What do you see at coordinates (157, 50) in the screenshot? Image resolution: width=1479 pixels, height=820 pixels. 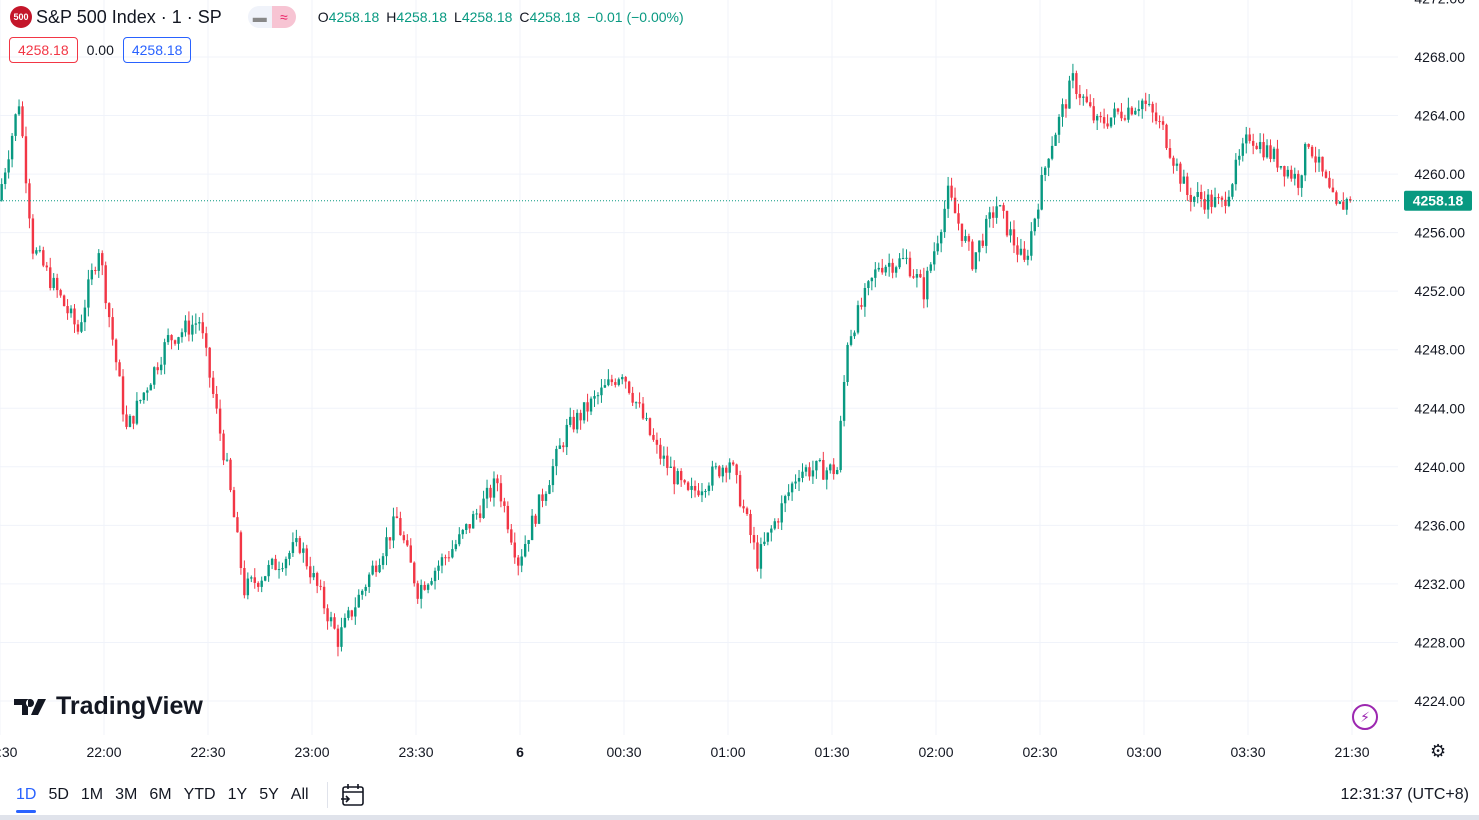 I see `ask-price: 4258.18` at bounding box center [157, 50].